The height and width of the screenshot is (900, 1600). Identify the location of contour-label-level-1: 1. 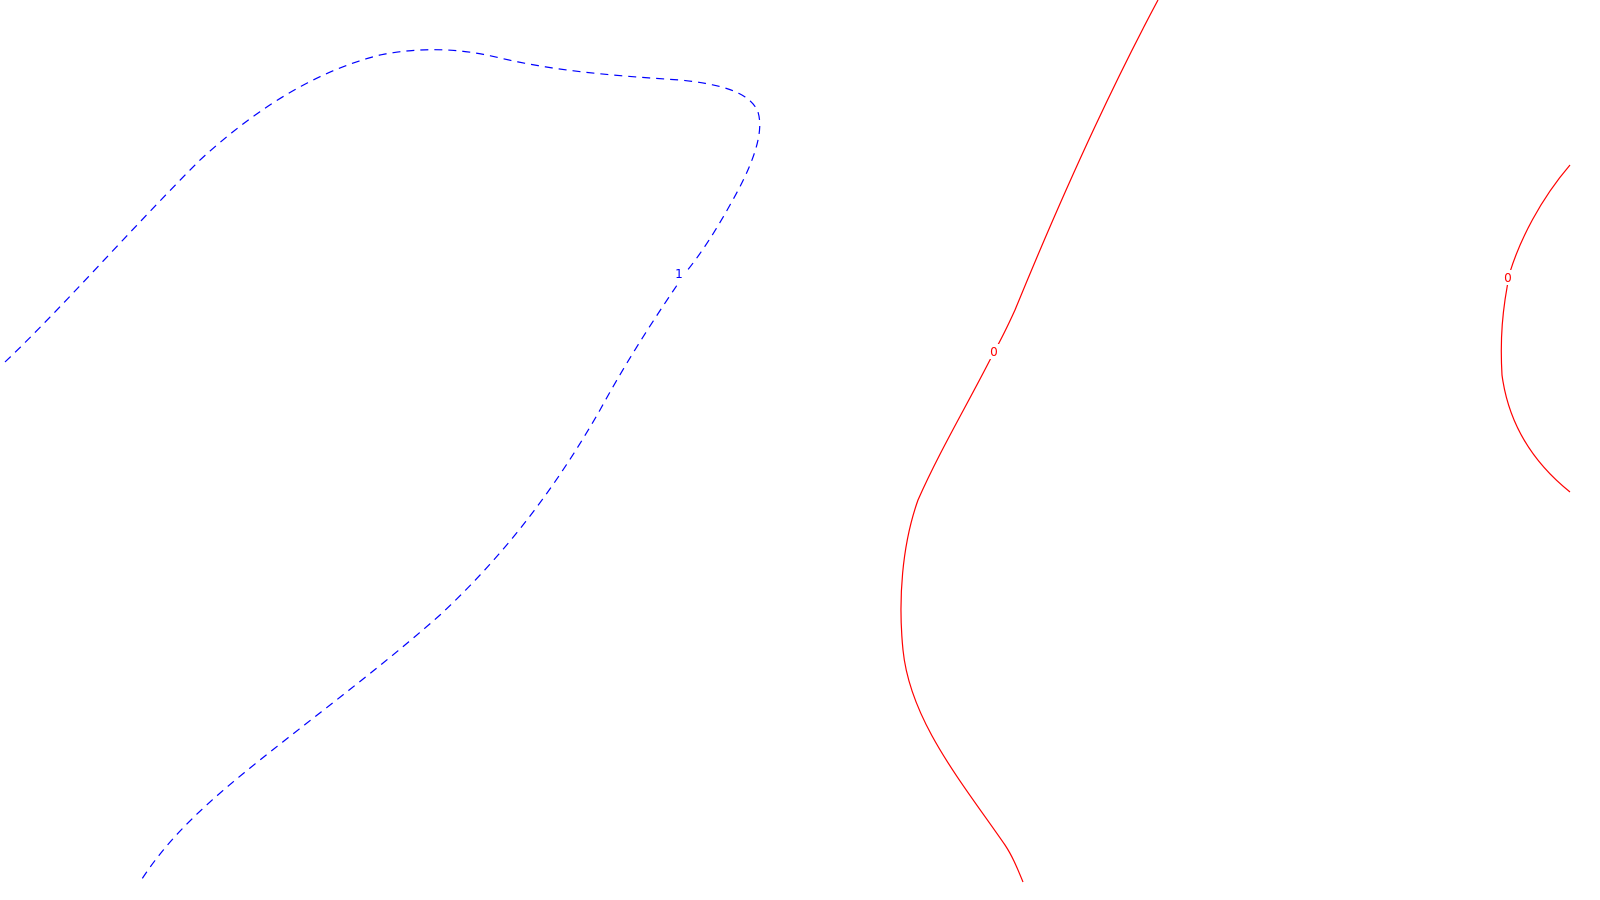
(679, 274).